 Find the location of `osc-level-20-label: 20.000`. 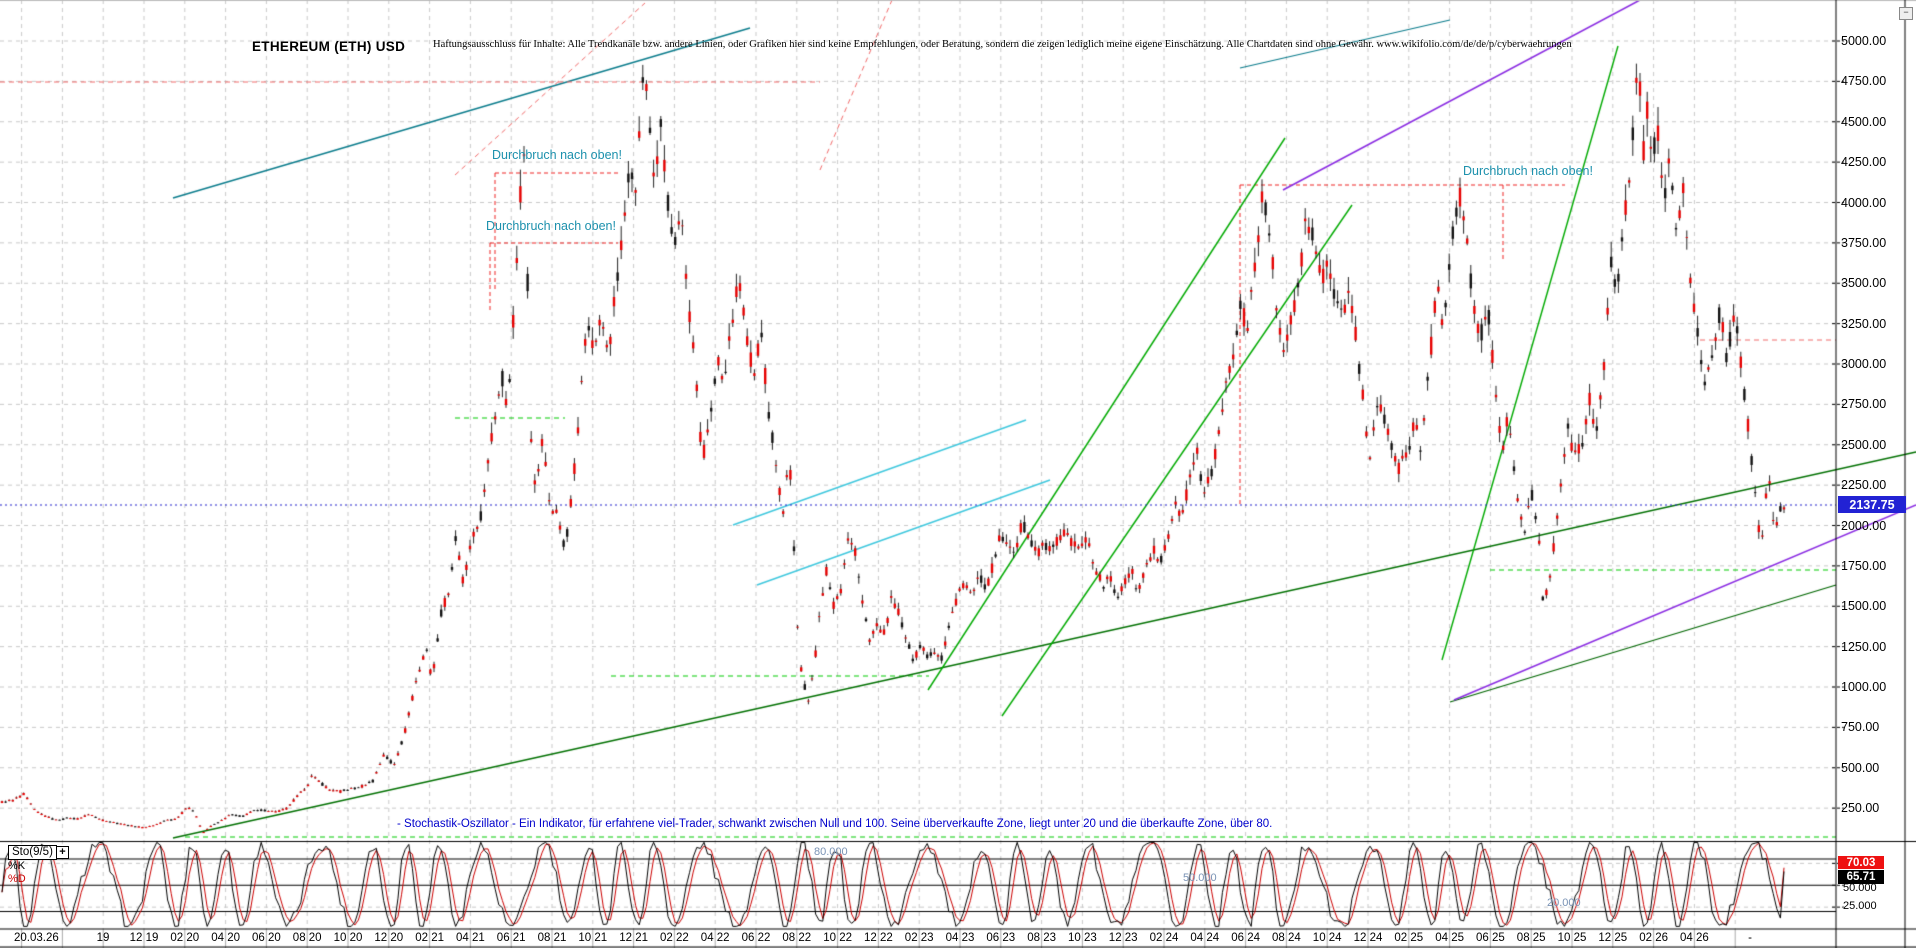

osc-level-20-label: 20.000 is located at coordinates (1564, 903).